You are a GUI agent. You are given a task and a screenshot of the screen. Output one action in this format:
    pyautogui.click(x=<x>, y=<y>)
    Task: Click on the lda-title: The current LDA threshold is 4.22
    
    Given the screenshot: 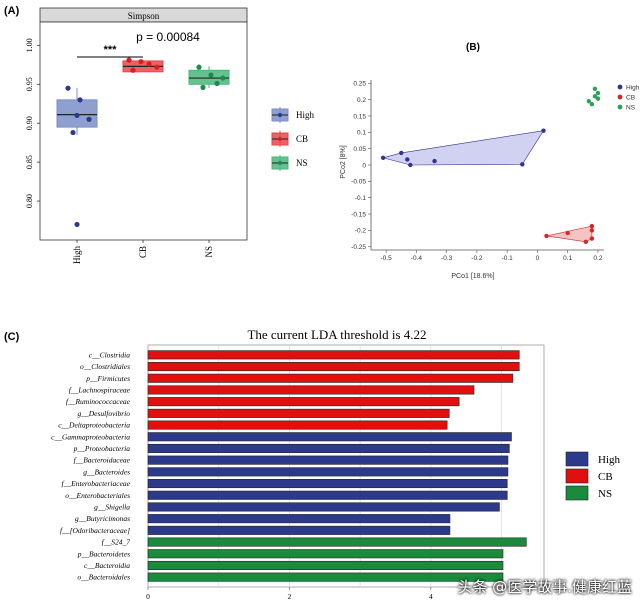 What is the action you would take?
    pyautogui.click(x=336, y=334)
    